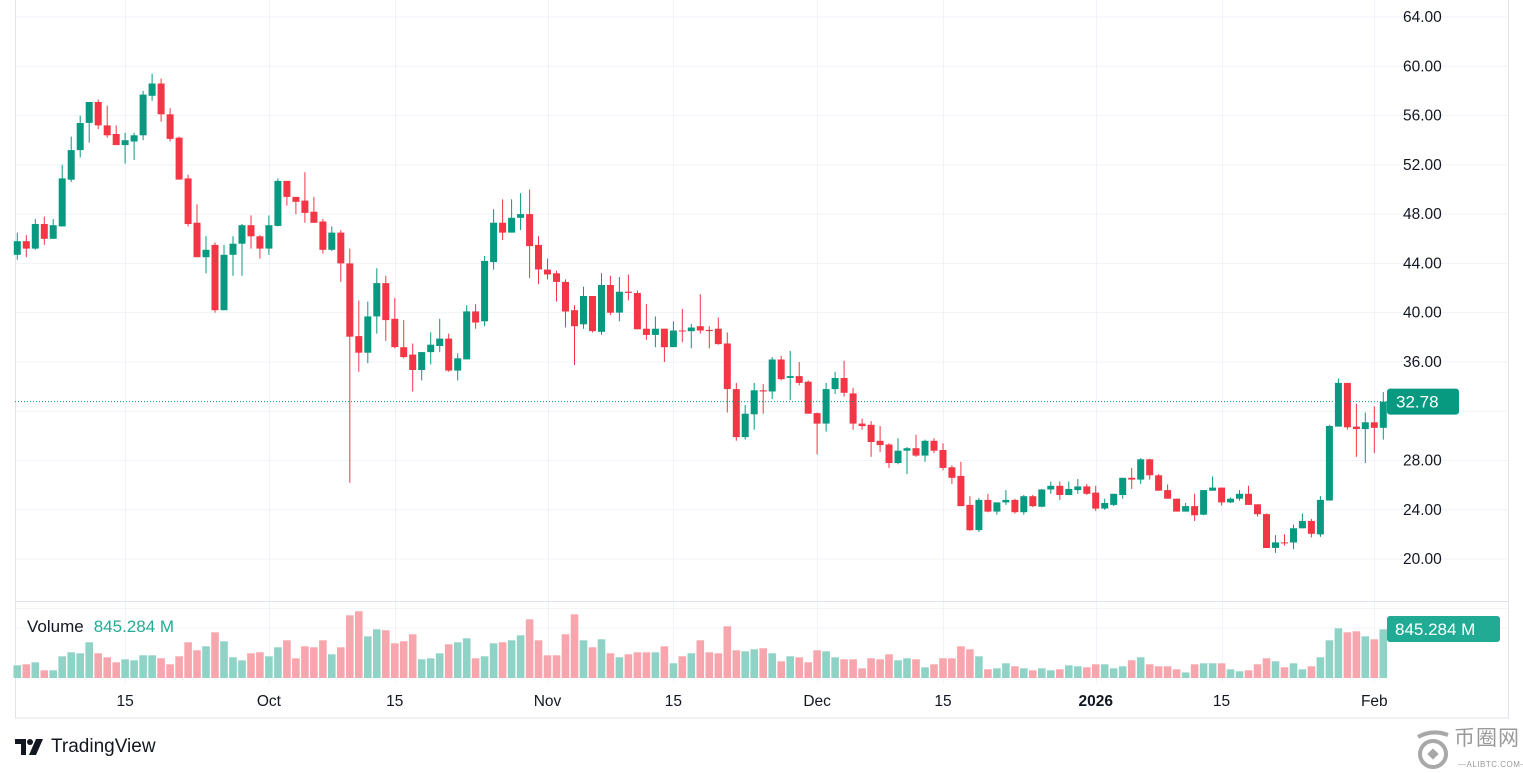  What do you see at coordinates (55, 626) in the screenshot?
I see `volume-legend-label: Volume` at bounding box center [55, 626].